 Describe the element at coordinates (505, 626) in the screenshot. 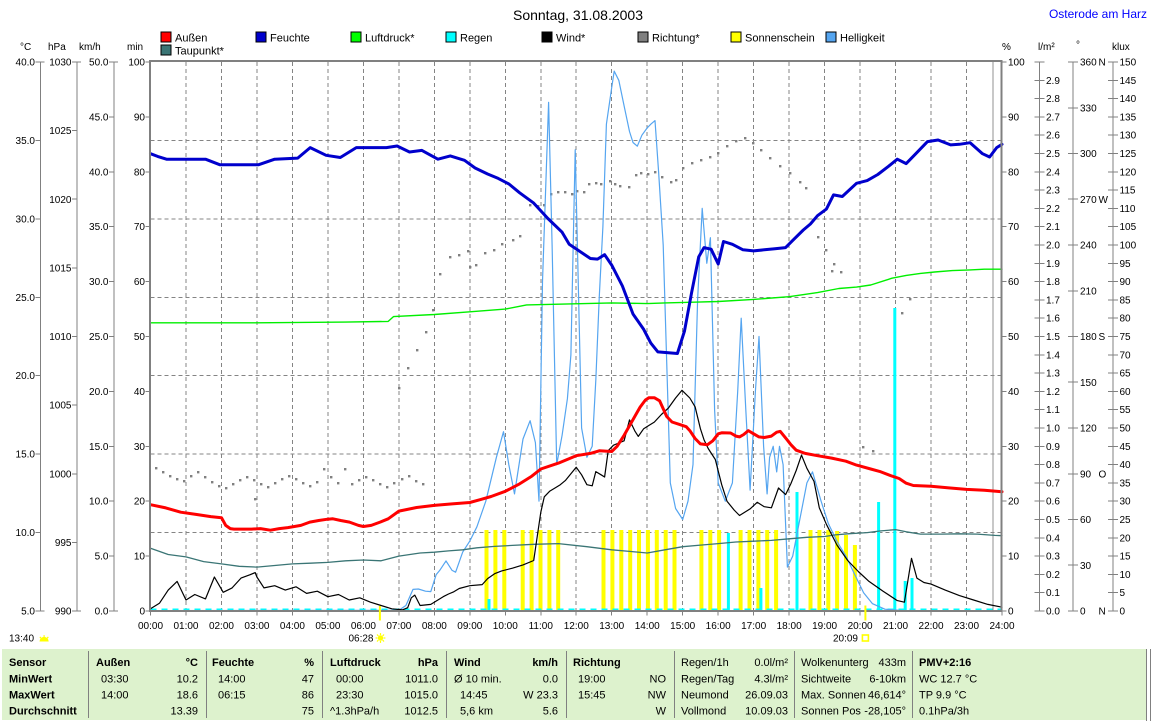

I see `svg-text: 10:00` at that location.